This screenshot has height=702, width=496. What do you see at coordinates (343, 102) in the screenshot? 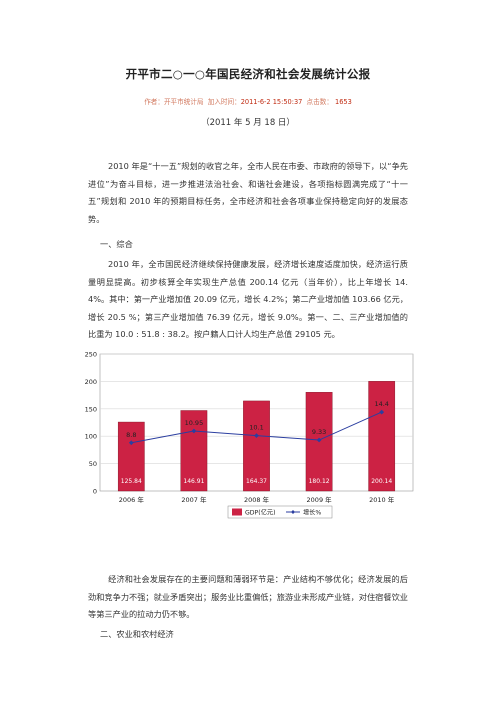
I see `clicks-value: 1653` at bounding box center [343, 102].